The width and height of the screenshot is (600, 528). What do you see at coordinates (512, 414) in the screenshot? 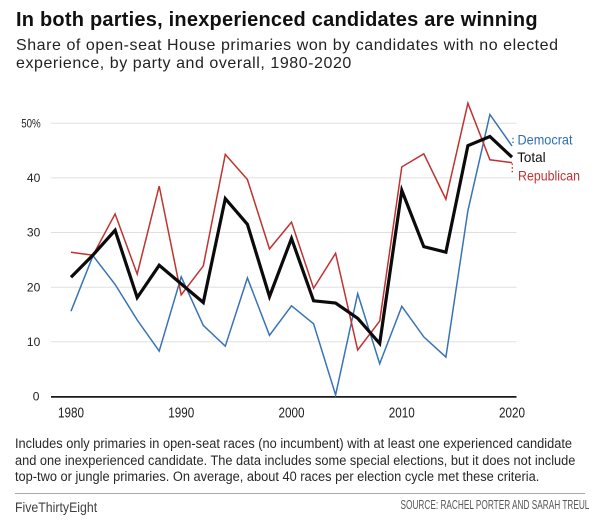
I see `svg-text: 2020` at bounding box center [512, 414].